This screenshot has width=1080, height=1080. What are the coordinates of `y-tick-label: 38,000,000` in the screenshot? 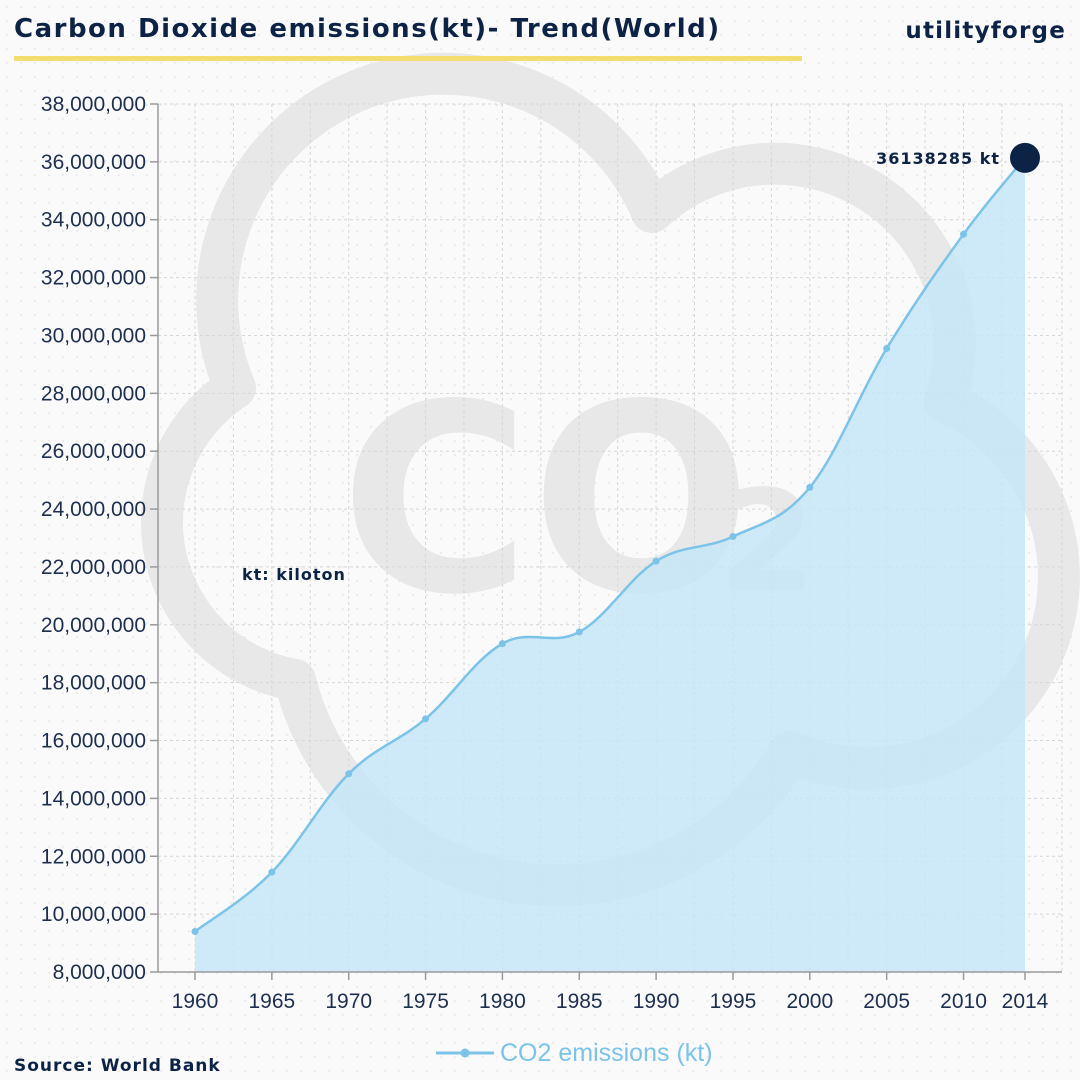 It's located at (93, 104).